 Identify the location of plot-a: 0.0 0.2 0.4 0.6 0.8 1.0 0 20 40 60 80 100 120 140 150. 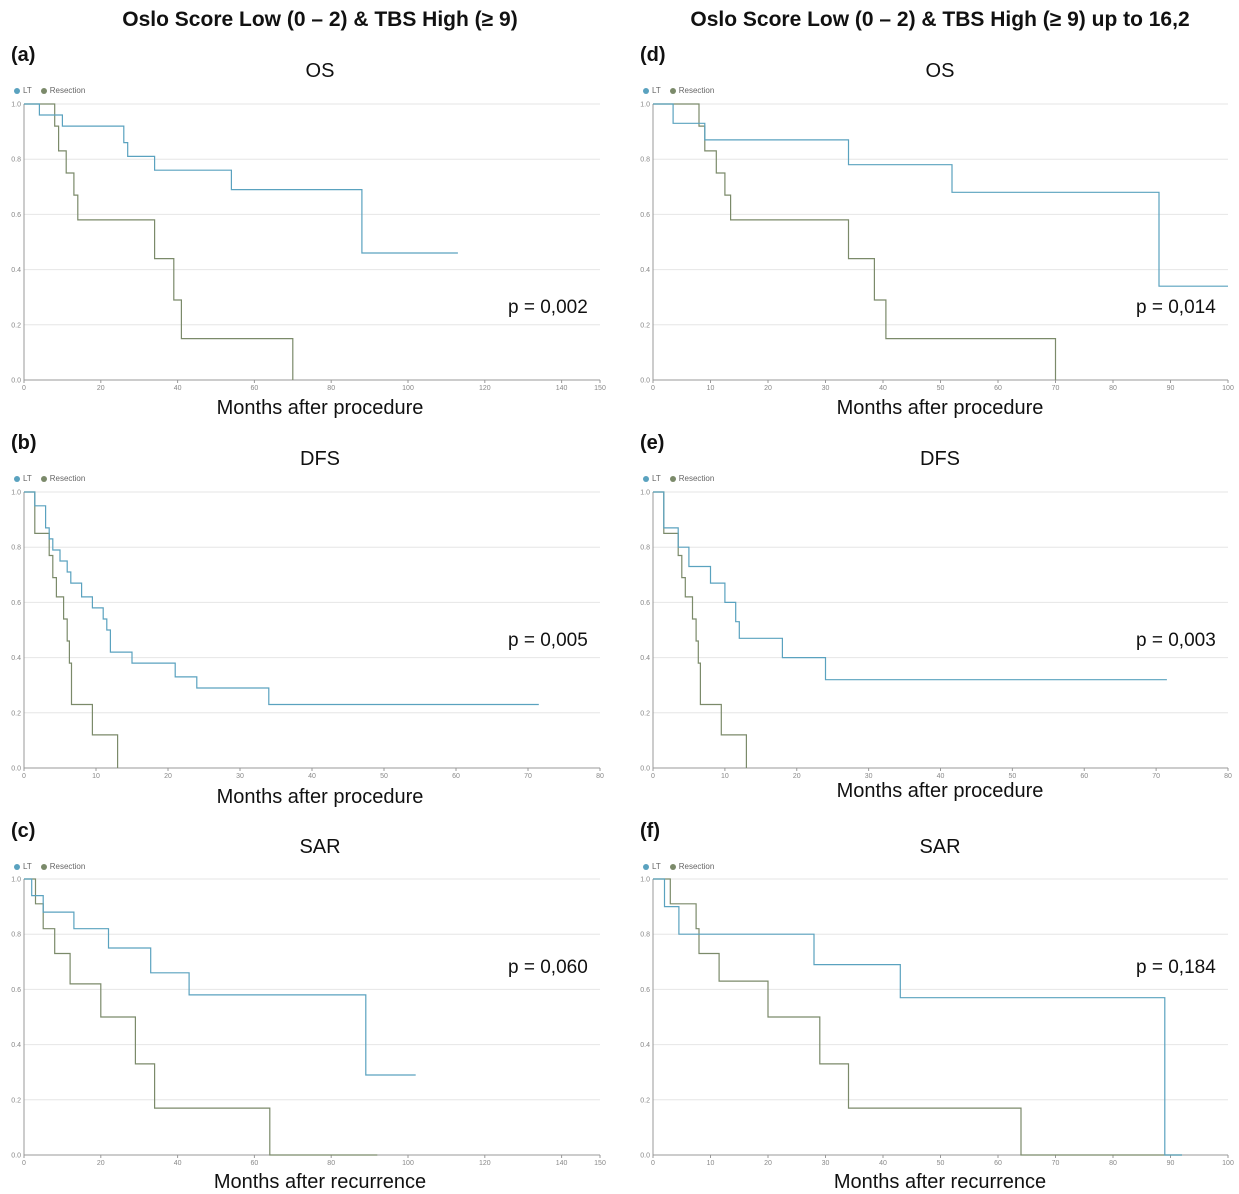
(308, 247).